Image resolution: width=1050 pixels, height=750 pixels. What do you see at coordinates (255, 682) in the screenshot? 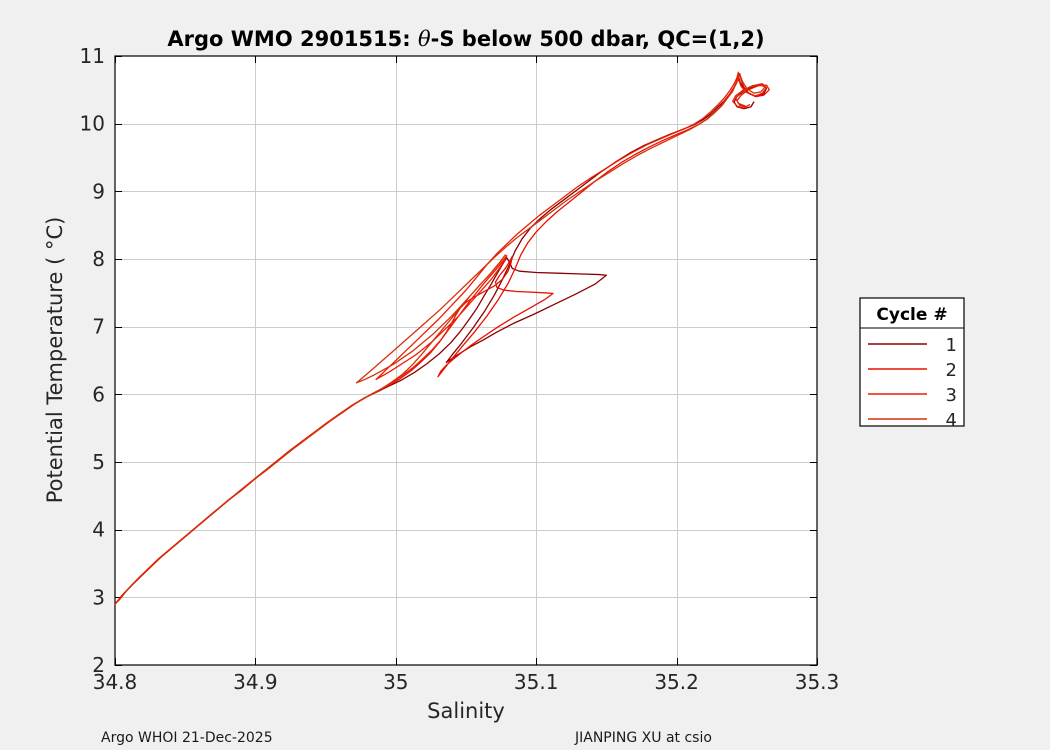
I see `x-tick-label: 34.9` at bounding box center [255, 682].